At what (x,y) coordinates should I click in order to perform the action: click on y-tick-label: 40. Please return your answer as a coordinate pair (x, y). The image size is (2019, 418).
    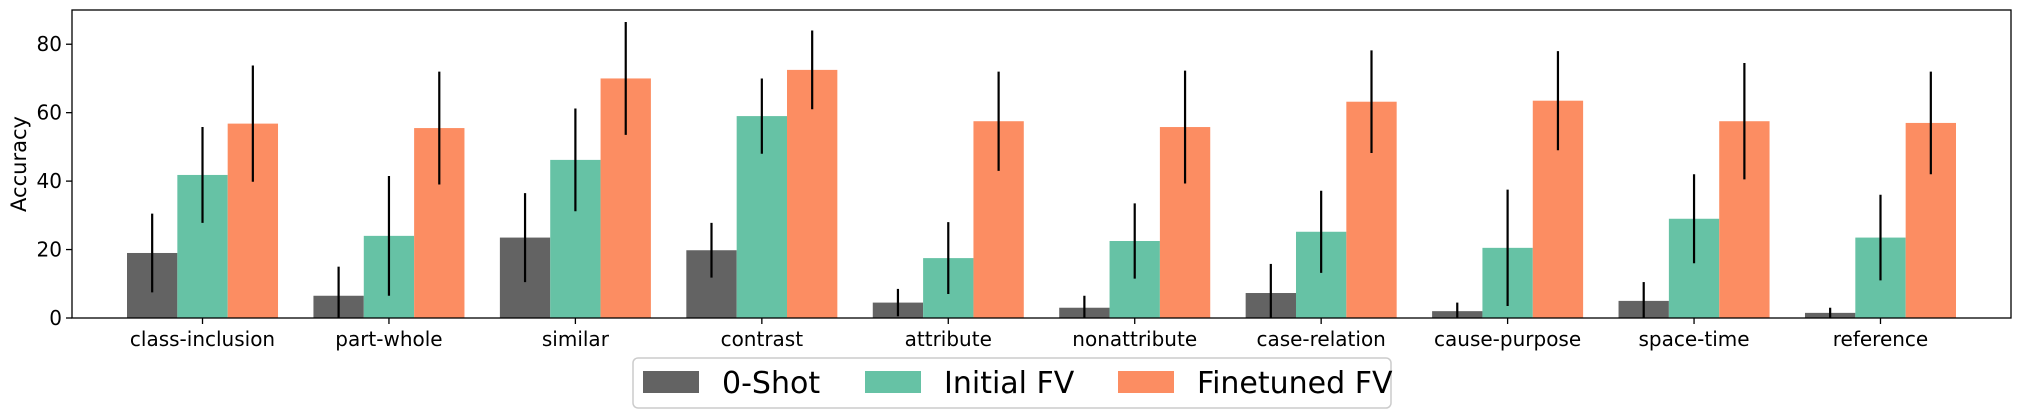
    Looking at the image, I should click on (49, 181).